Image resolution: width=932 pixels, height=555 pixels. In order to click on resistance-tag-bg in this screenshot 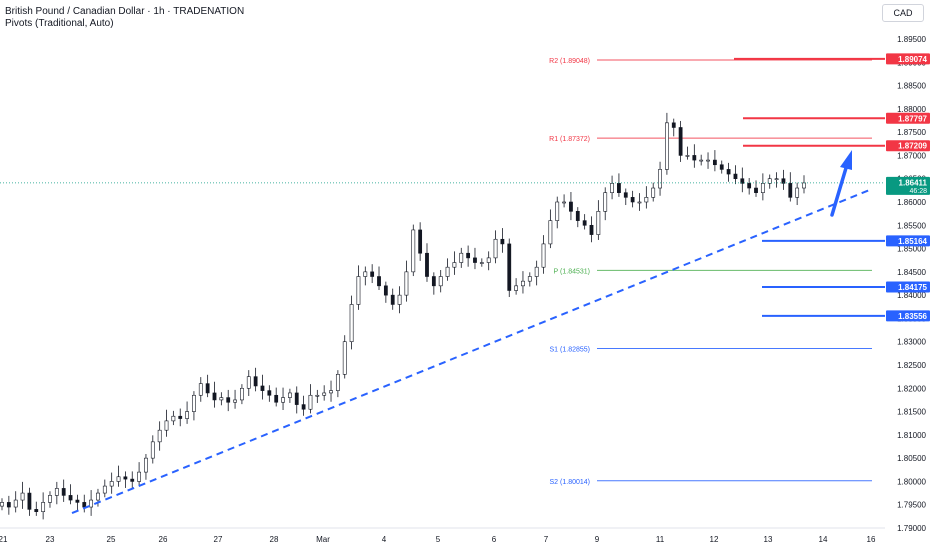, I will do `click(908, 59)`.